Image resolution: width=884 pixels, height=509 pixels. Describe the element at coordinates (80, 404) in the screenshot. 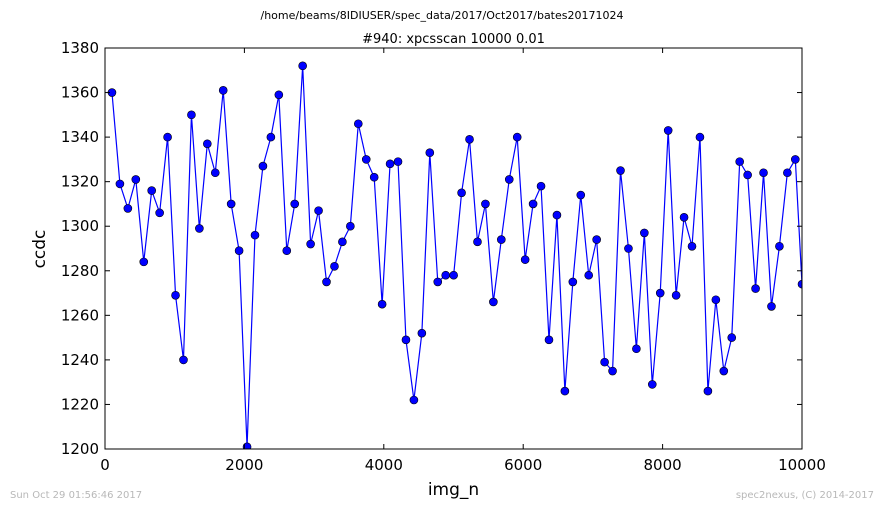

I see `y-tick-label: 1220` at that location.